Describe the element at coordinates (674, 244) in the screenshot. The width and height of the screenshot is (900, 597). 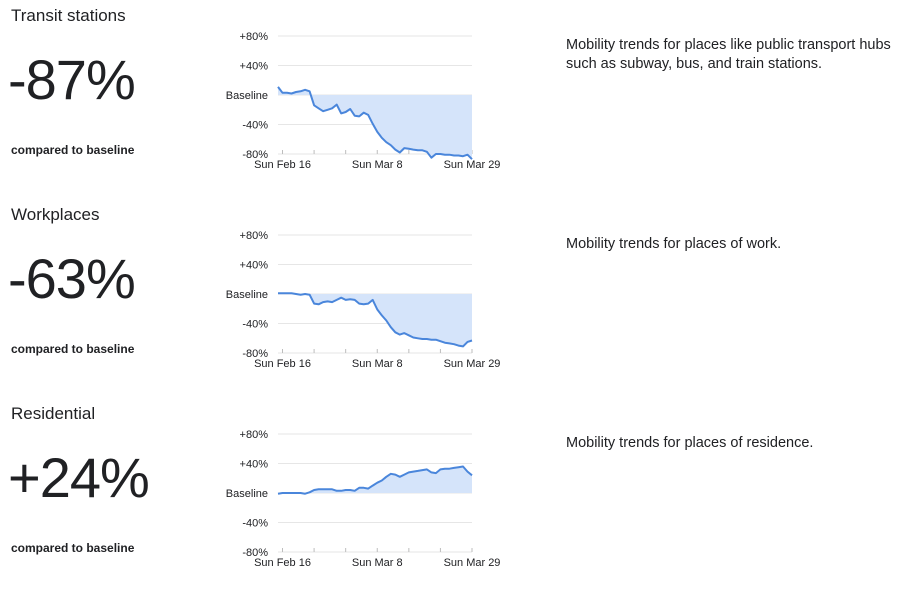
I see `section-description: Mobility trends for places of work.` at that location.